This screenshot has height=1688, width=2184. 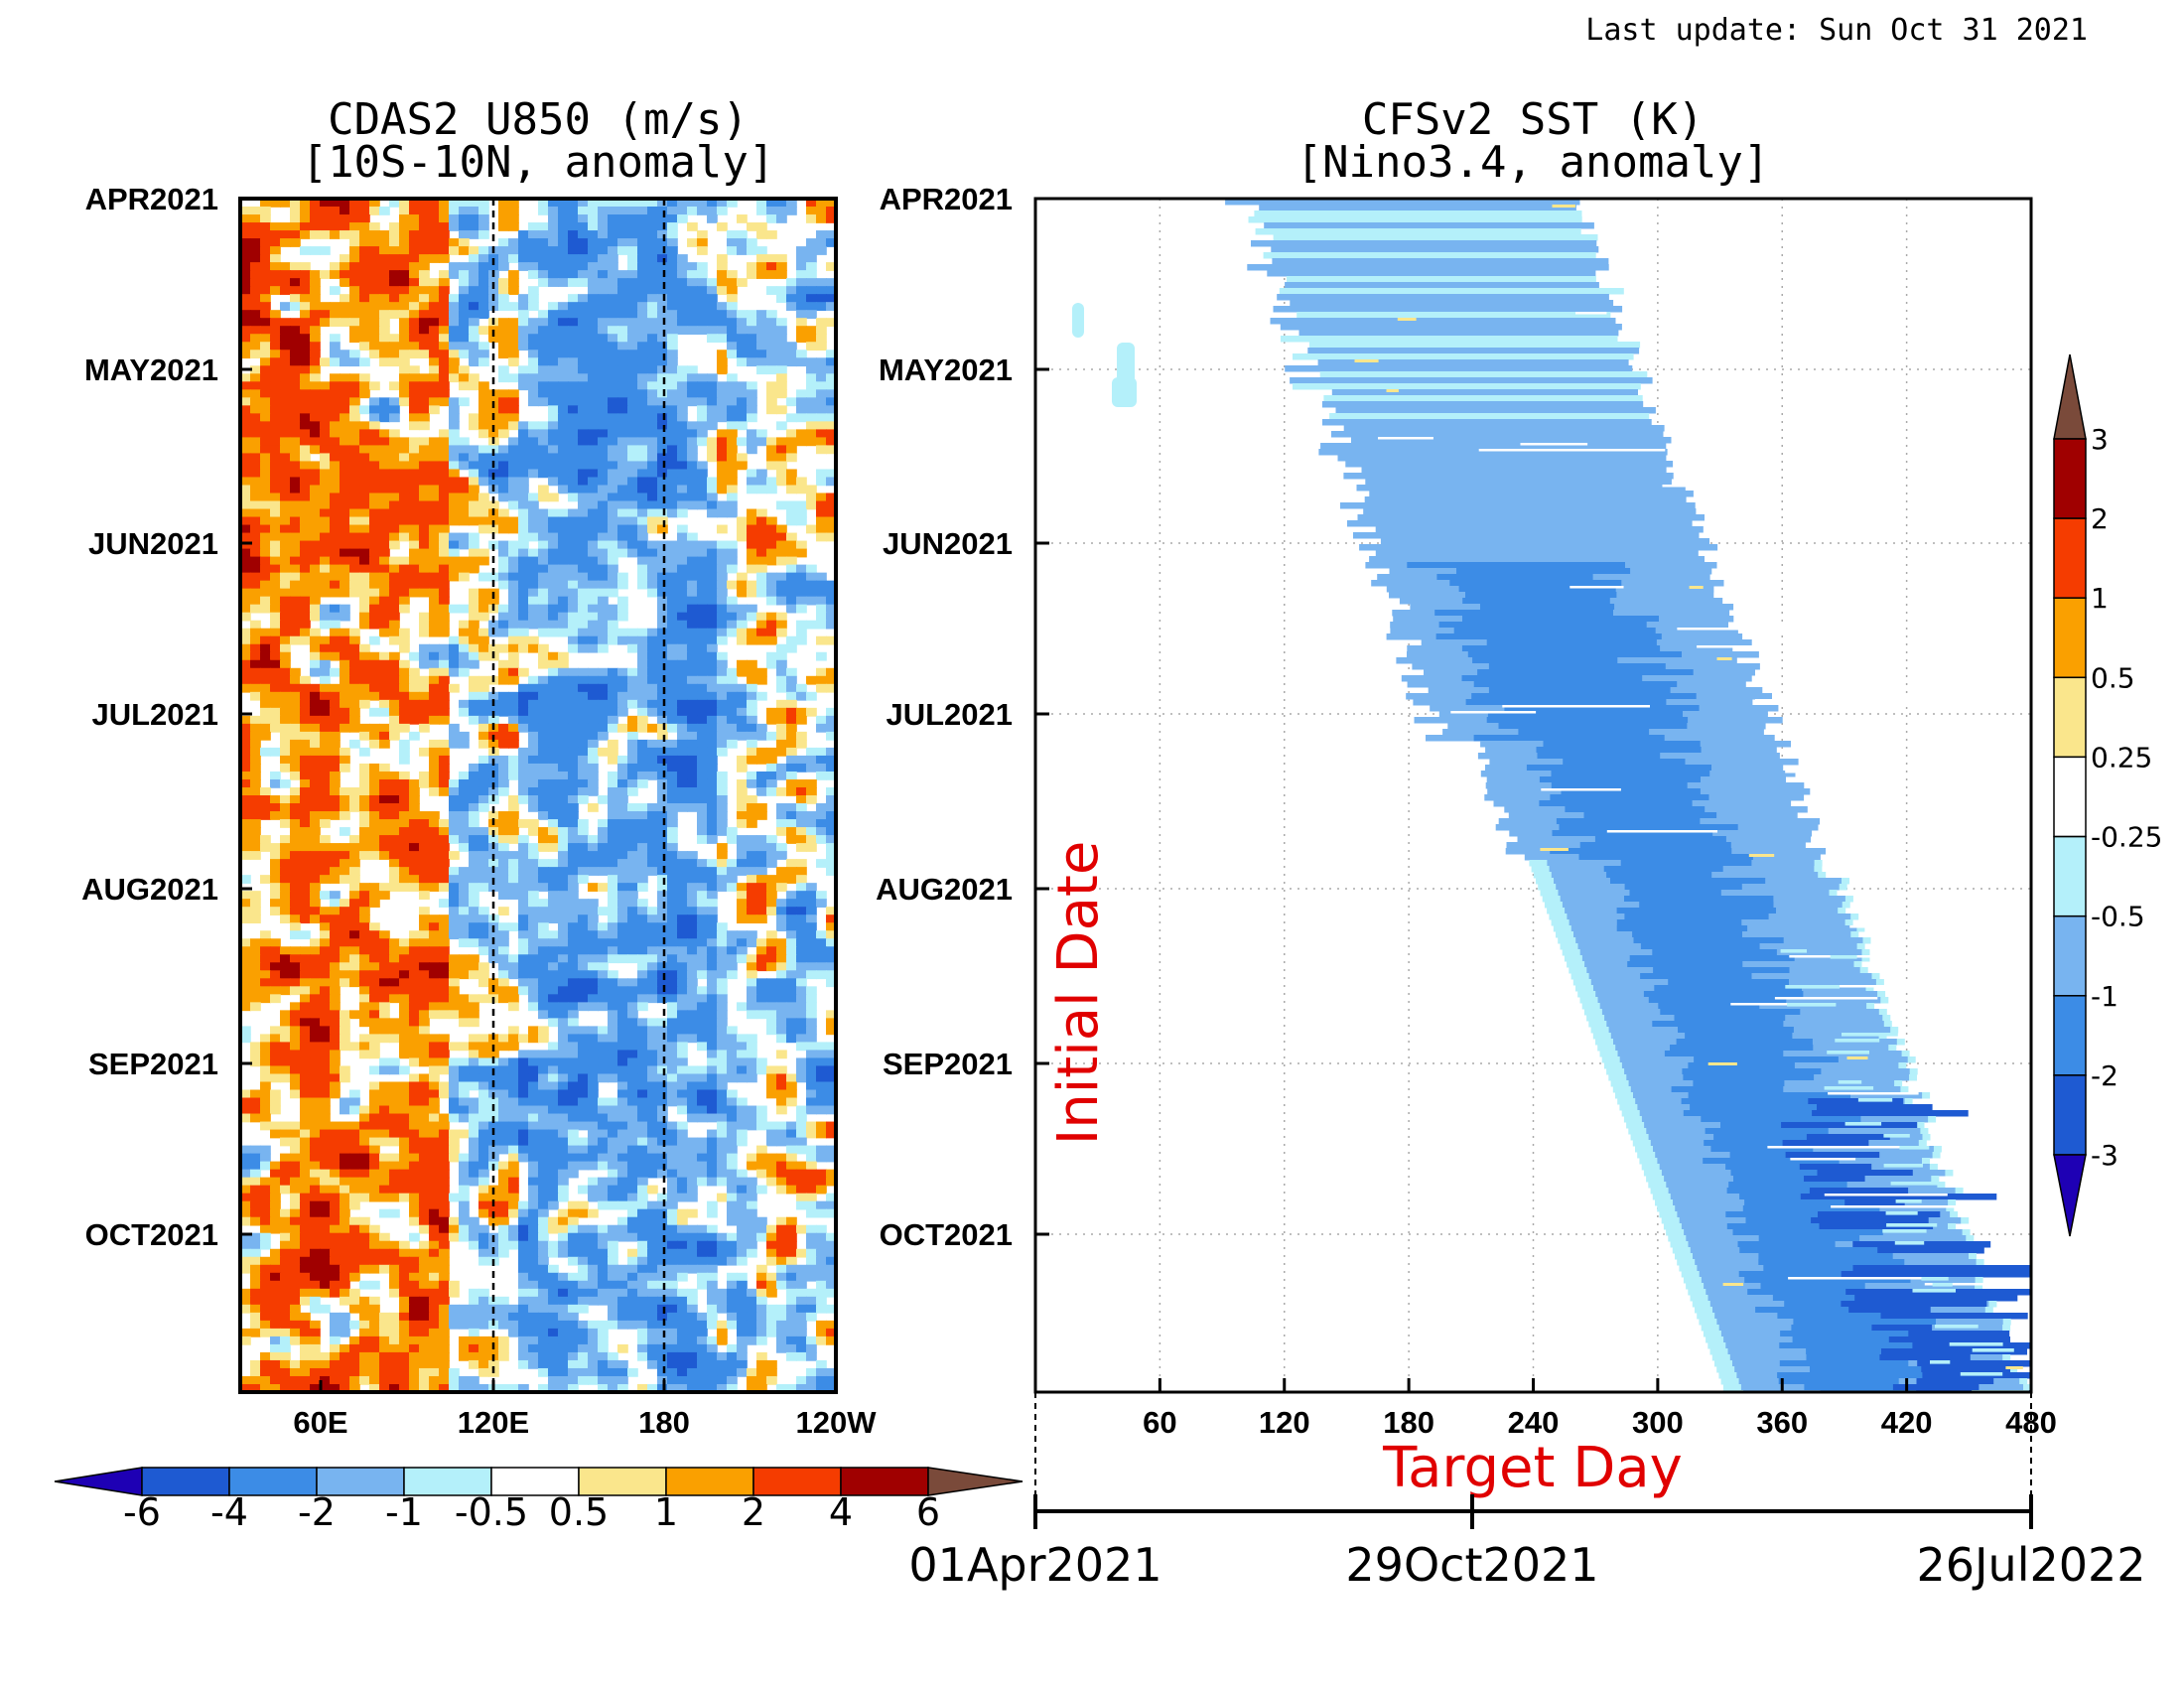 What do you see at coordinates (841, 1512) in the screenshot?
I see `colorbar-level-label: 4` at bounding box center [841, 1512].